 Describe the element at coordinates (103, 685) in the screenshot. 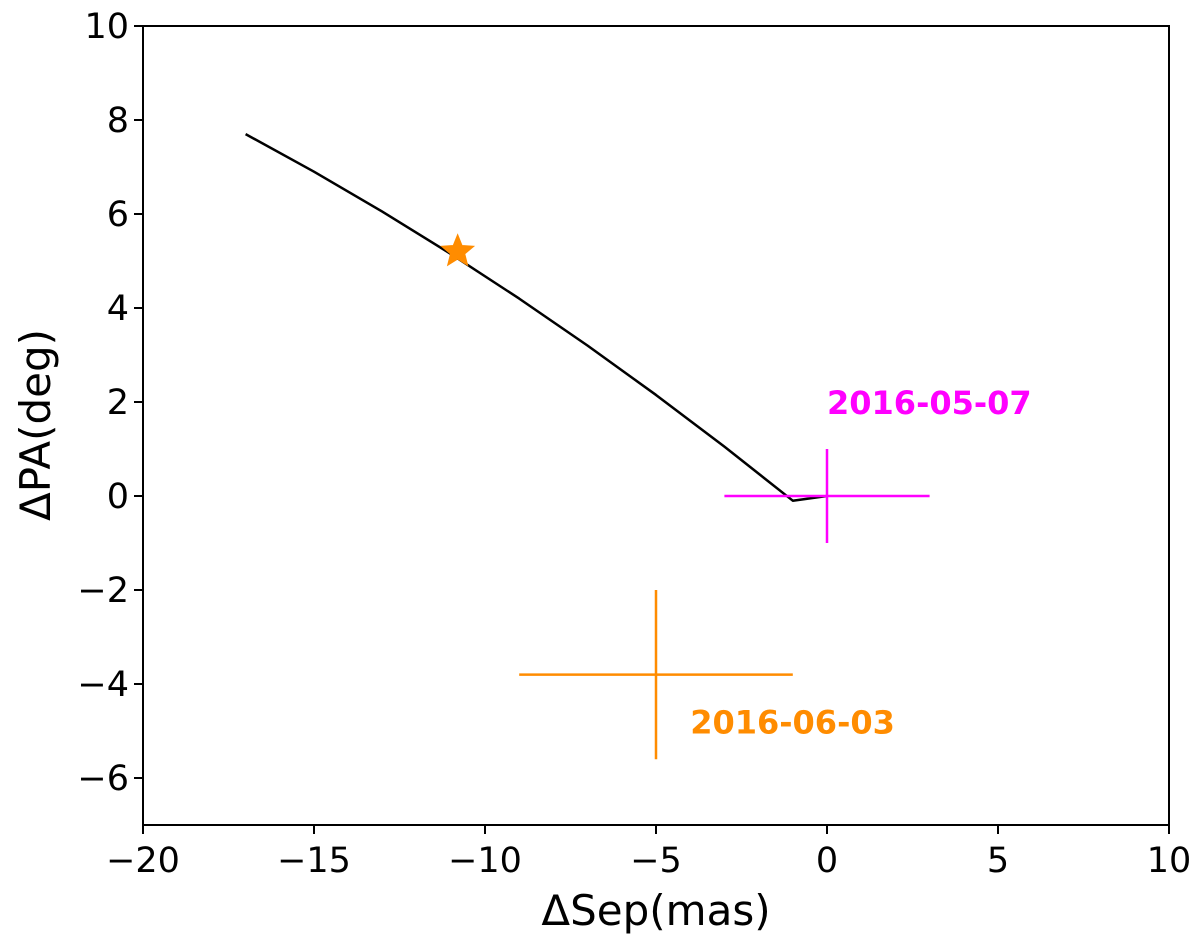

I see `y-tick-label: −4` at that location.